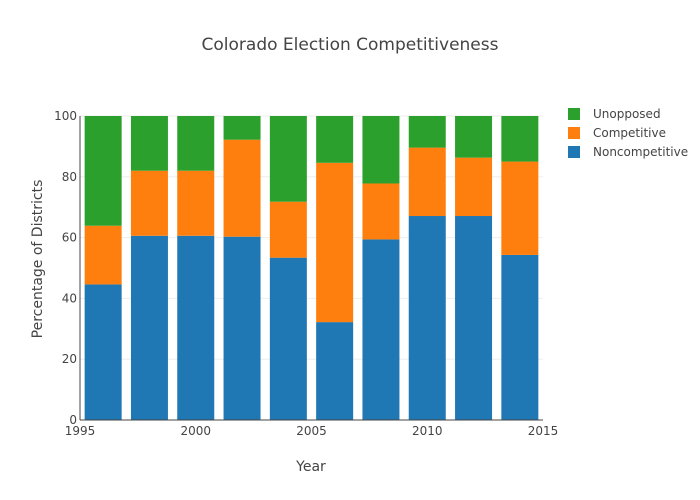  Describe the element at coordinates (335, 242) in the screenshot. I see `bar-competitive-2006` at that location.